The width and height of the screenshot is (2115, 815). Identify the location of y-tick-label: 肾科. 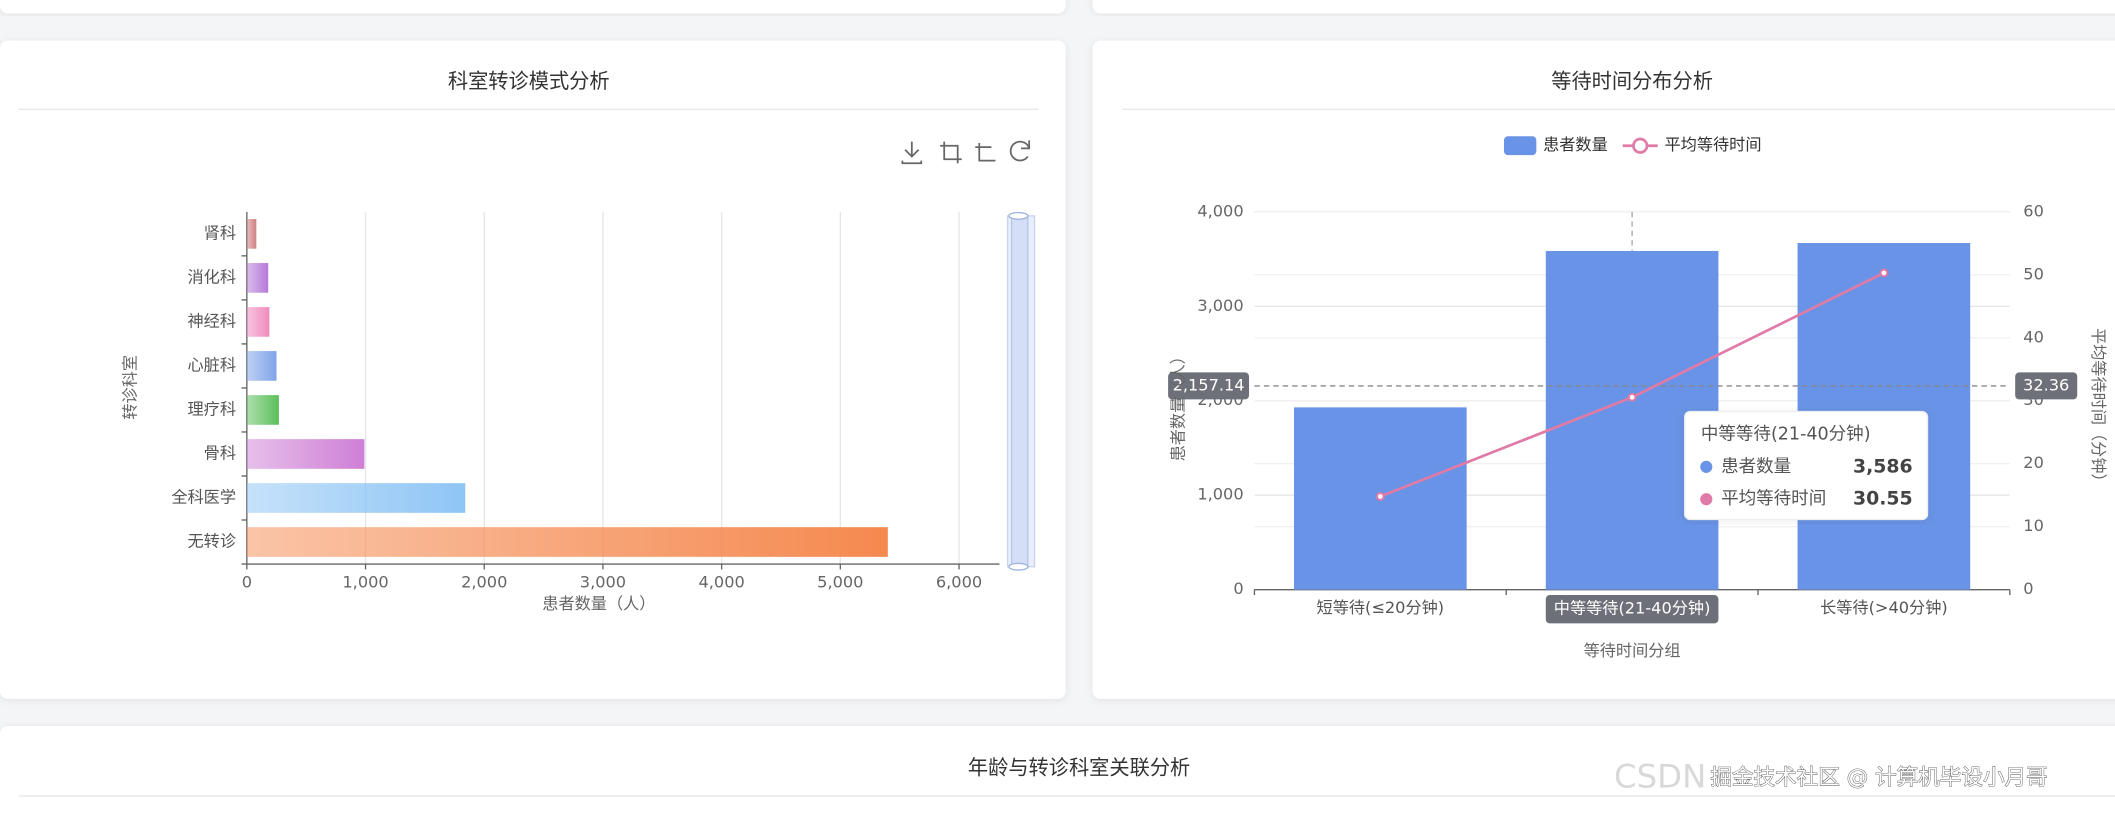
(220, 232).